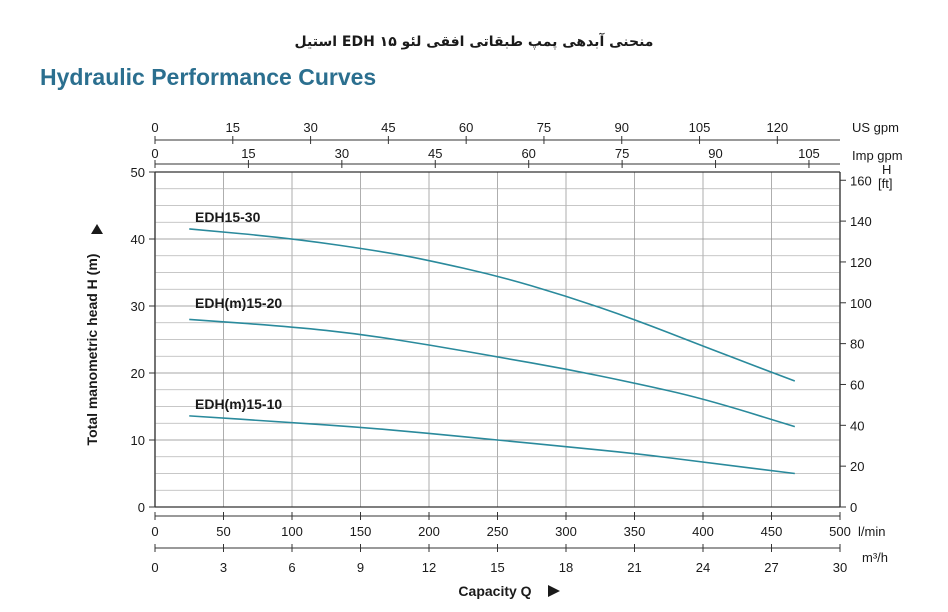 The width and height of the screenshot is (948, 612). What do you see at coordinates (154, 153) in the screenshot?
I see `imp-gpm-tick-label: 0` at bounding box center [154, 153].